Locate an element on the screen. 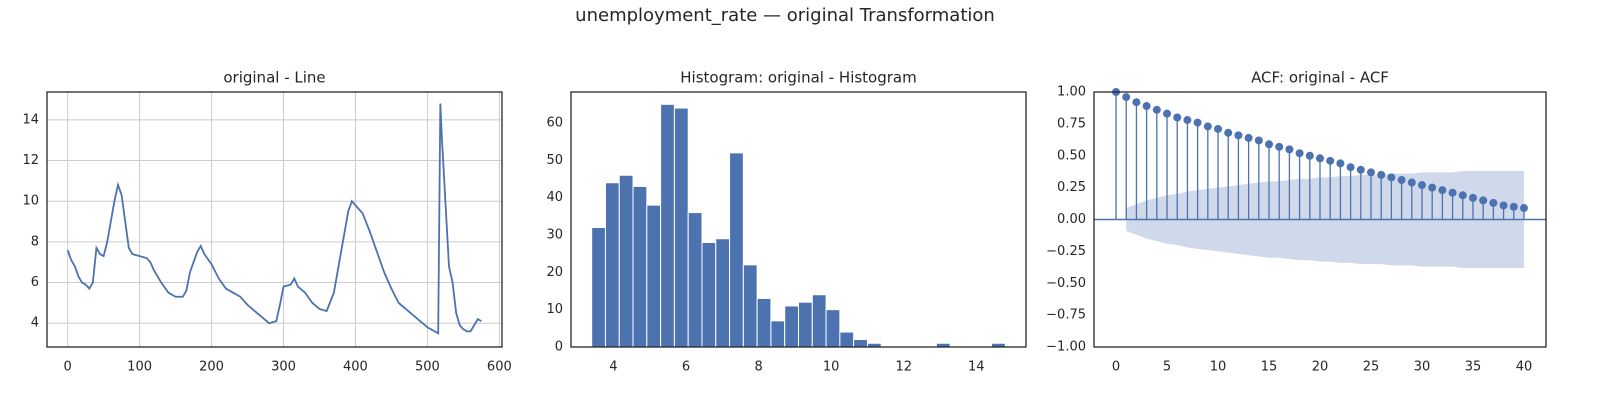 The height and width of the screenshot is (400, 1600). y-tick-label: 0.00 is located at coordinates (1071, 219).